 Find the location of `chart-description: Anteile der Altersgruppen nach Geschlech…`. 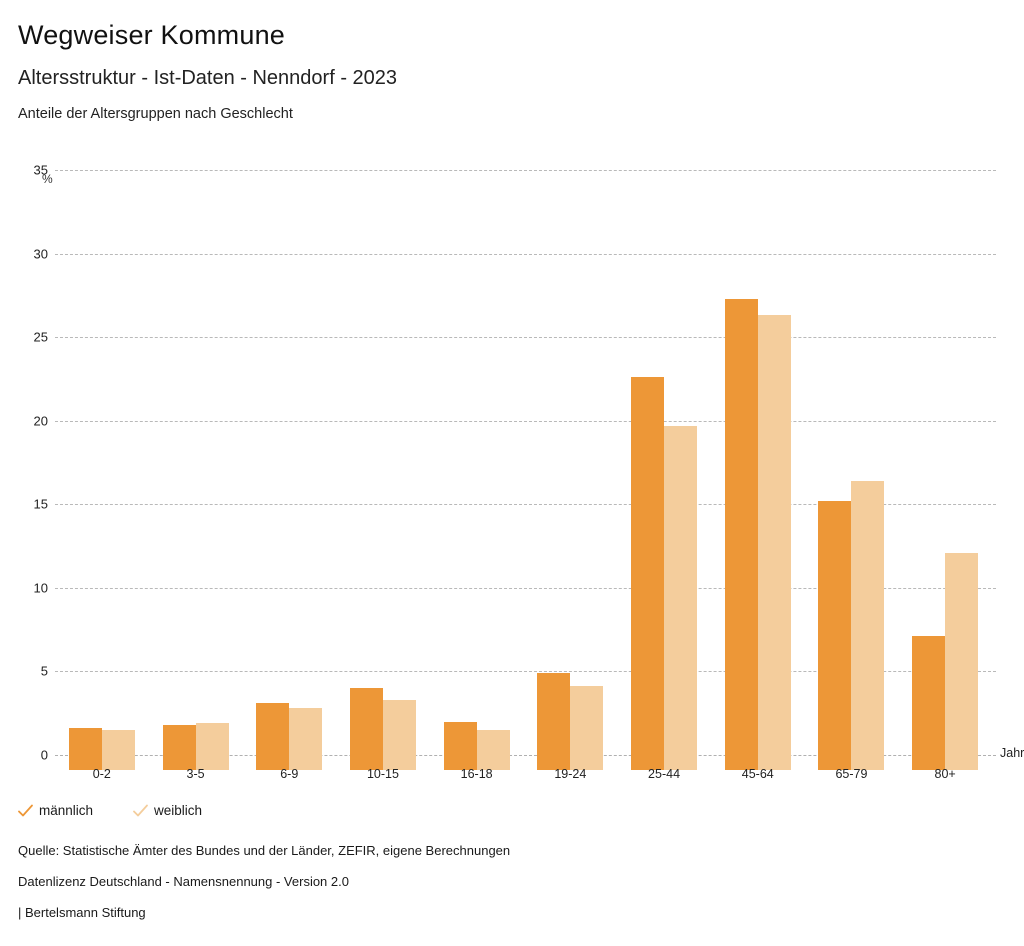

chart-description: Anteile der Altersgruppen nach Geschlech… is located at coordinates (155, 114).